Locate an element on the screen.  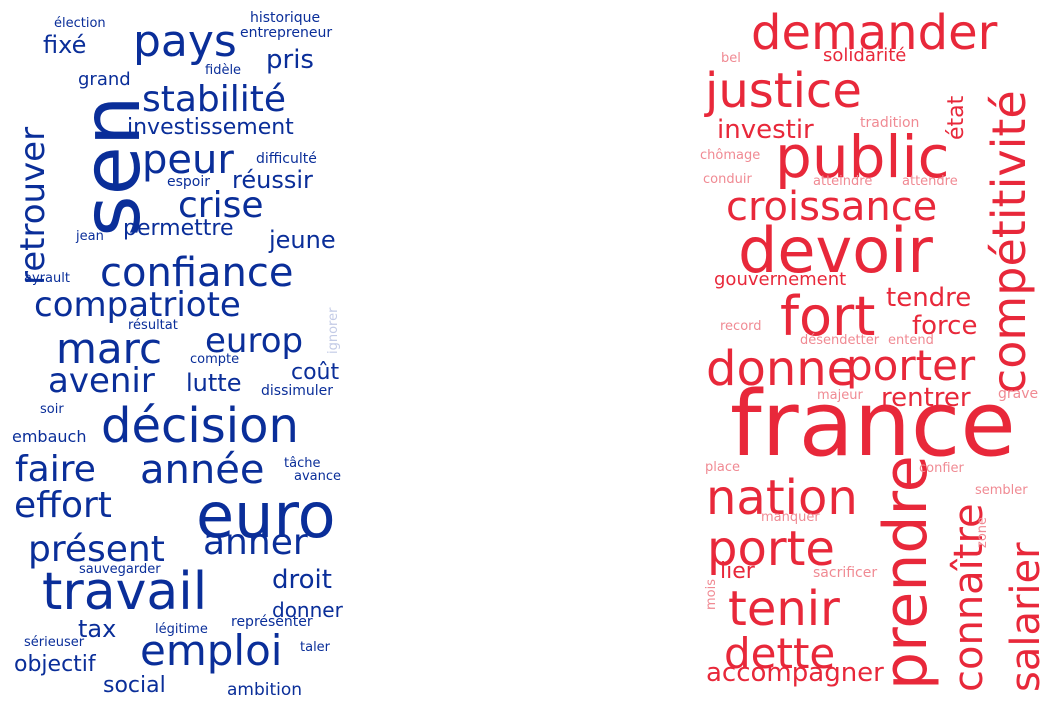
word-devoir: devoir is located at coordinates (835, 250).